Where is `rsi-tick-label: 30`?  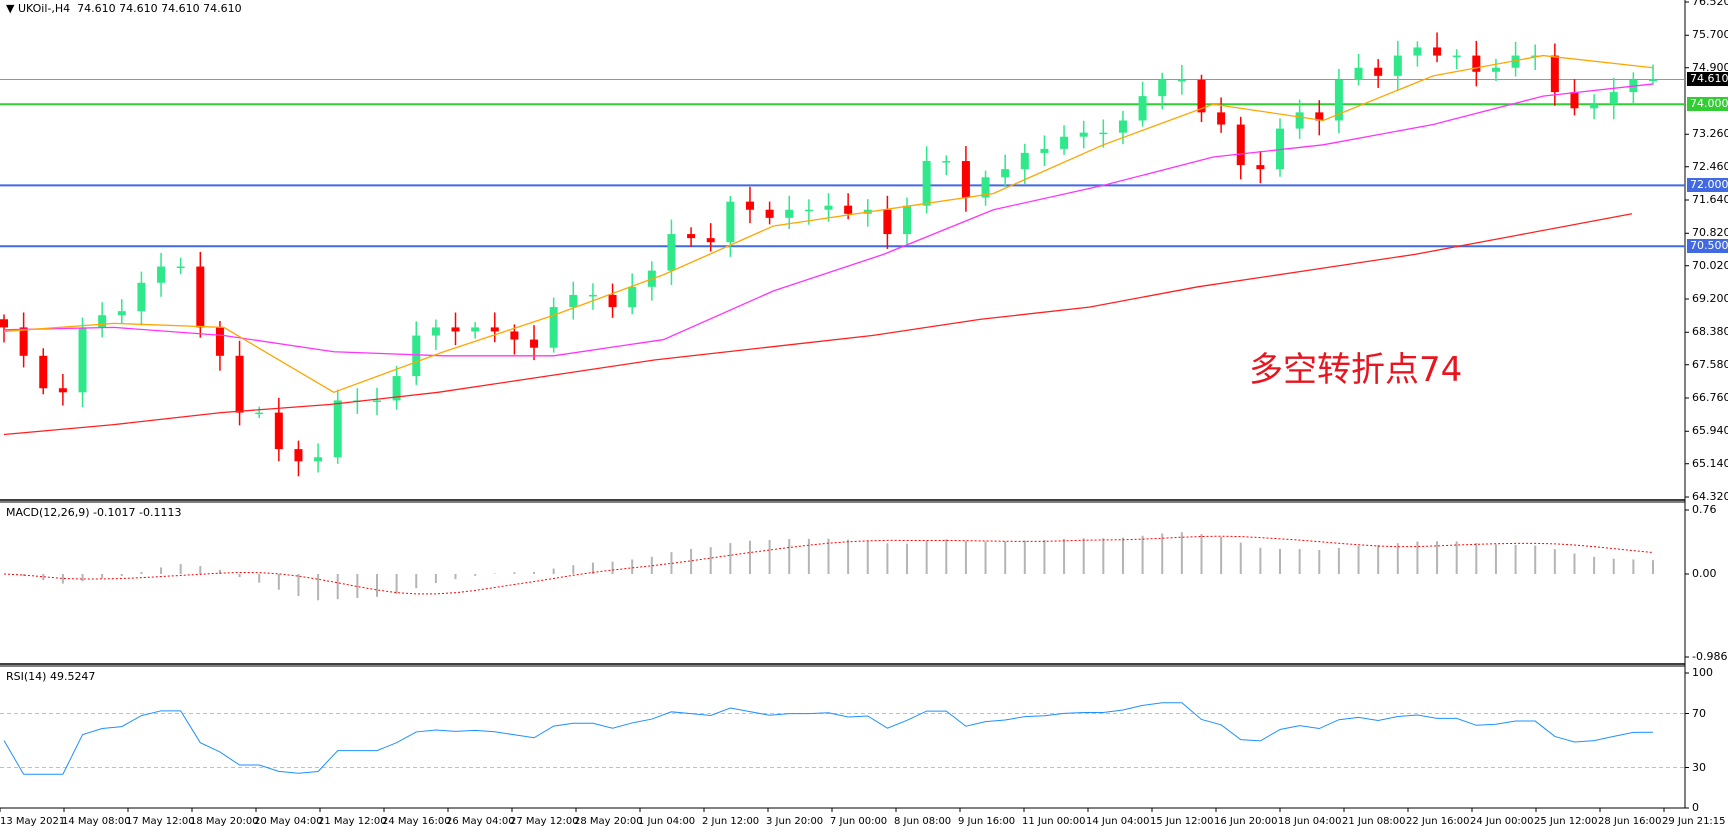
rsi-tick-label: 30 is located at coordinates (1699, 767).